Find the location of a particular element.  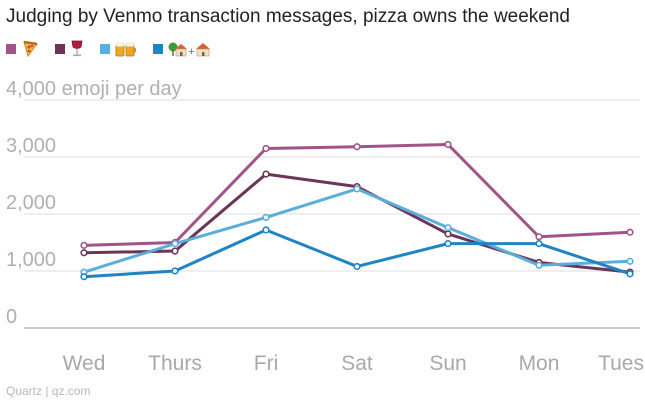

legend-entry-beer is located at coordinates (118, 49).